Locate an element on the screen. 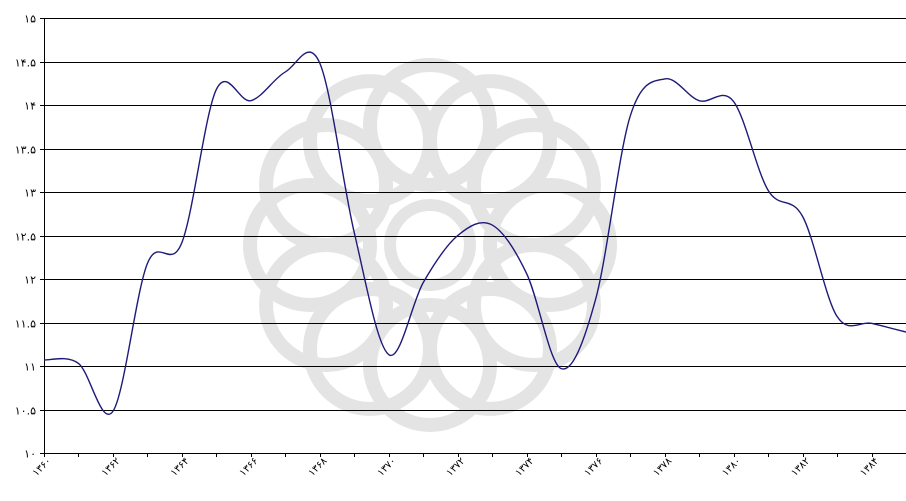 This screenshot has width=906, height=501. y-tick-label: ۱۴.۵ is located at coordinates (25, 63).